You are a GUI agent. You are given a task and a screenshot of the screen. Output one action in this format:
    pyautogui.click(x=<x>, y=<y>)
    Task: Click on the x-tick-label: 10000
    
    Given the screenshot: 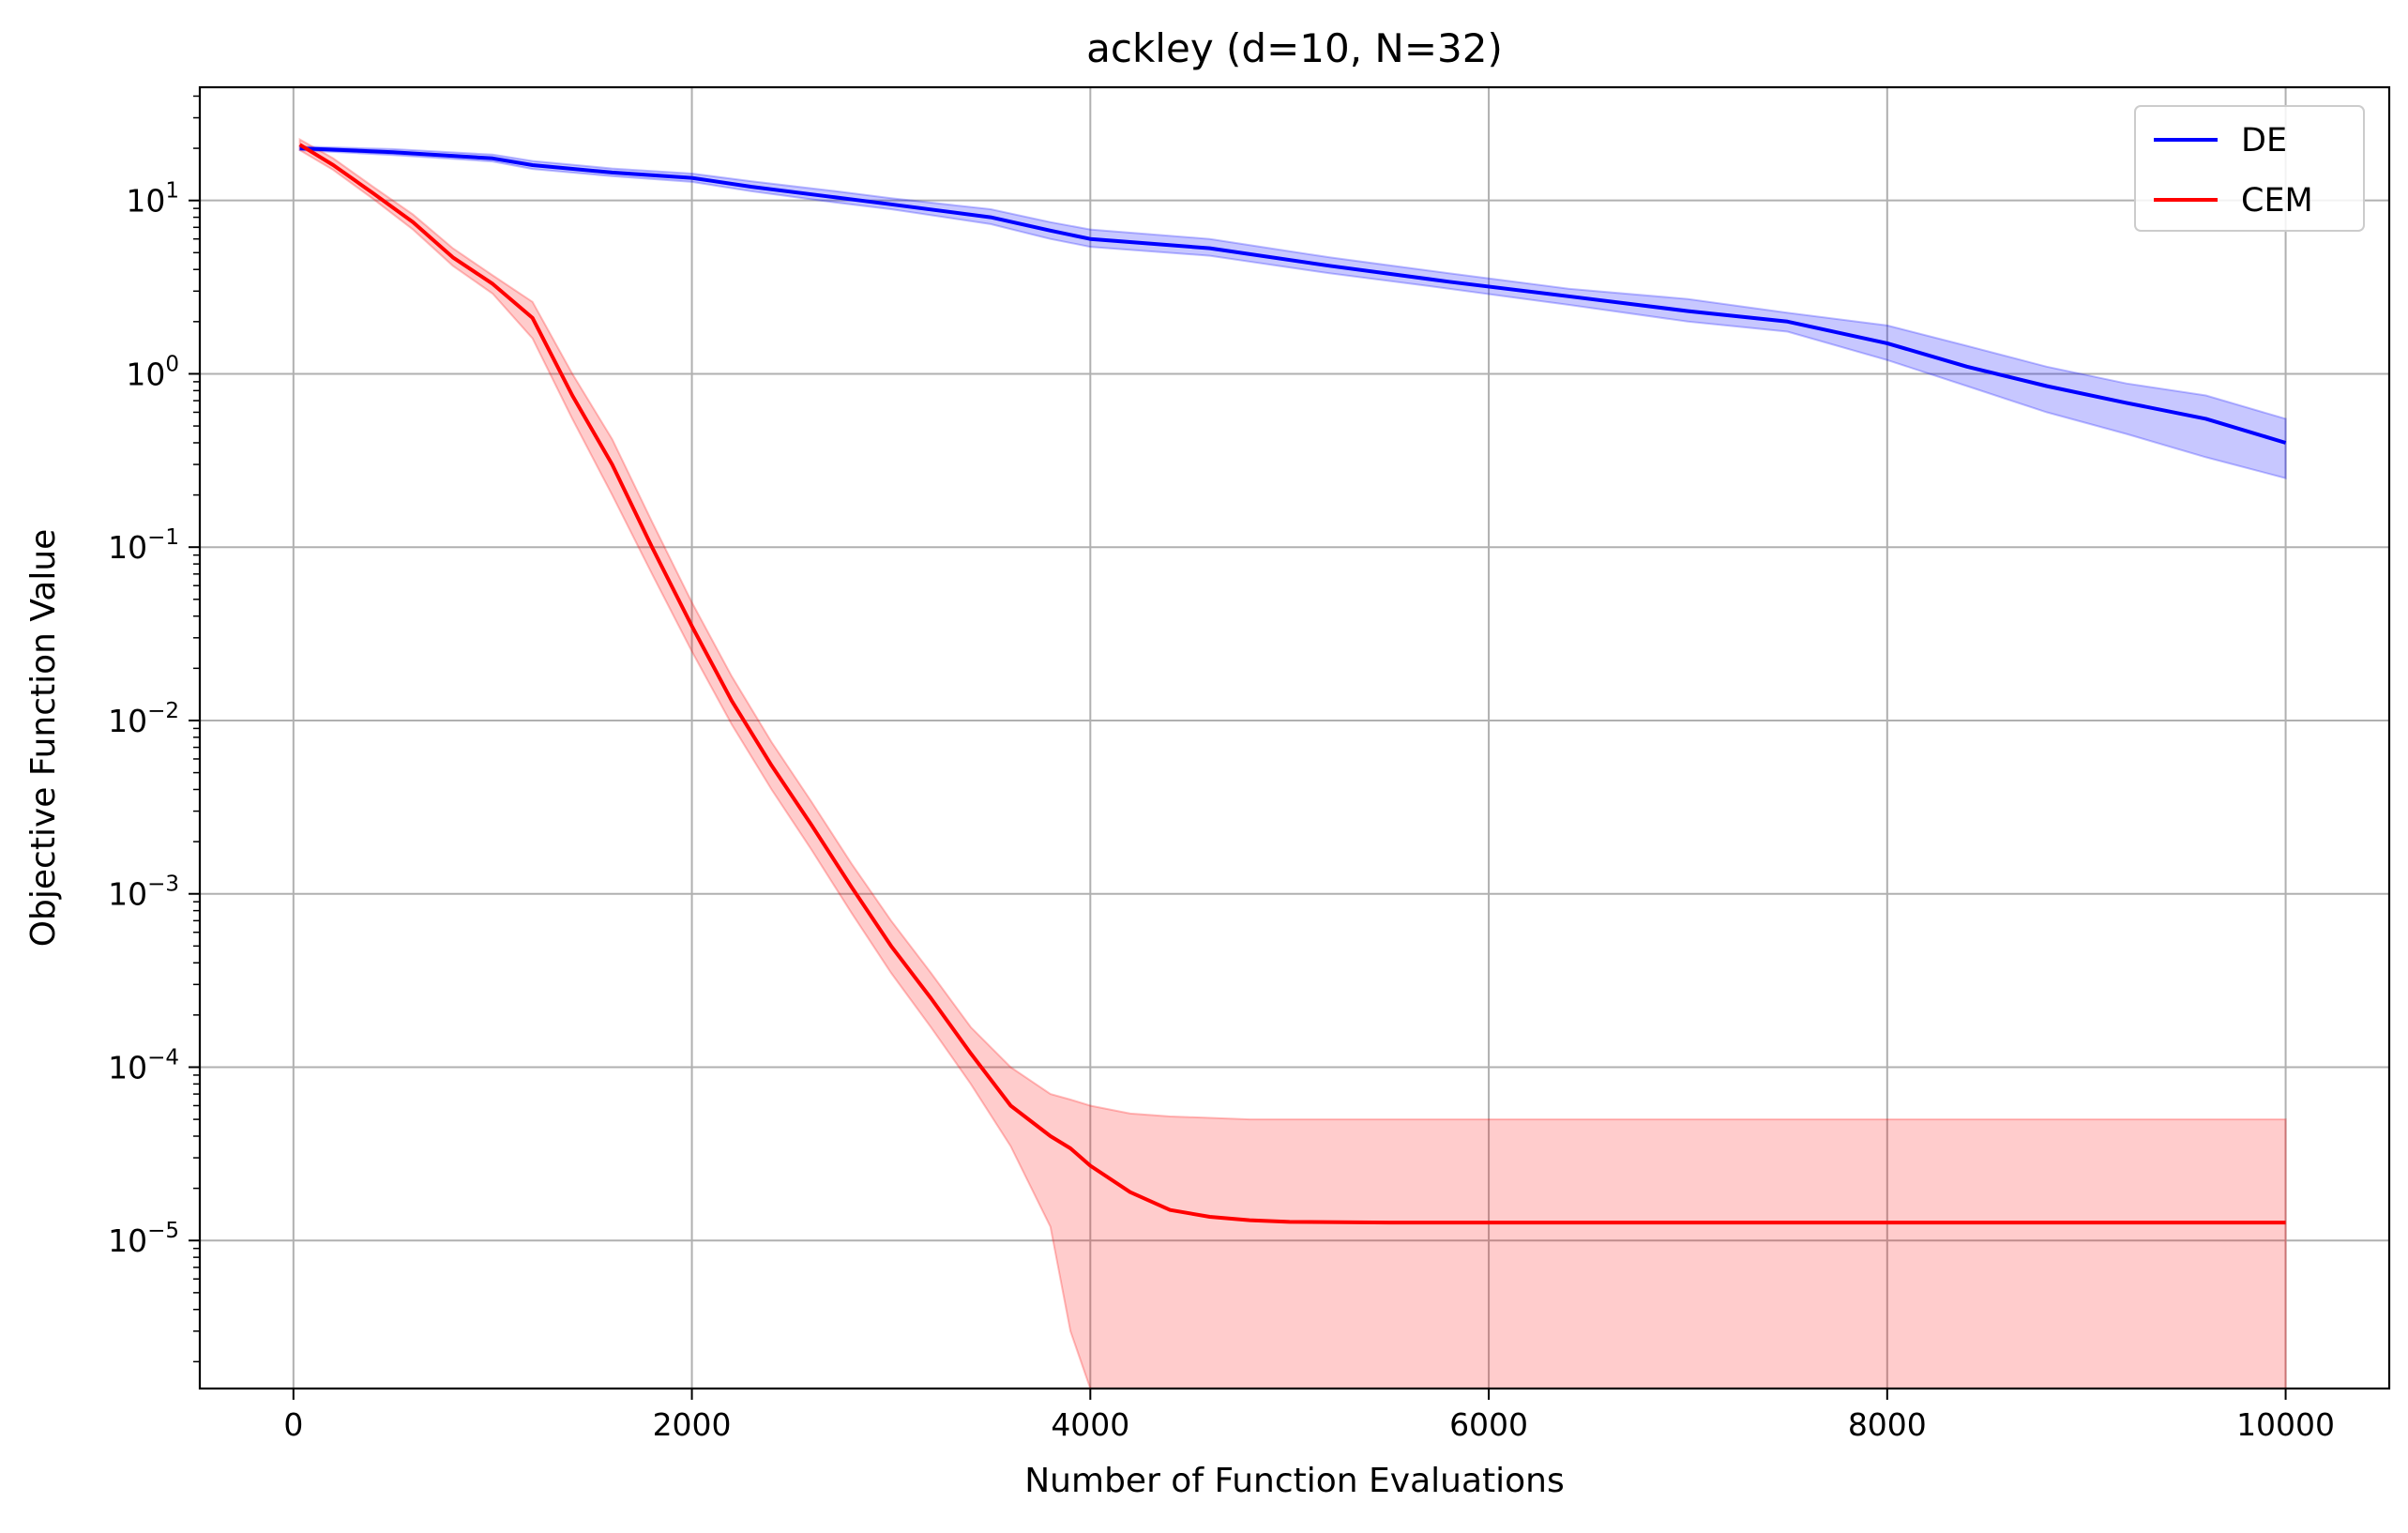 What is the action you would take?
    pyautogui.click(x=2286, y=1425)
    